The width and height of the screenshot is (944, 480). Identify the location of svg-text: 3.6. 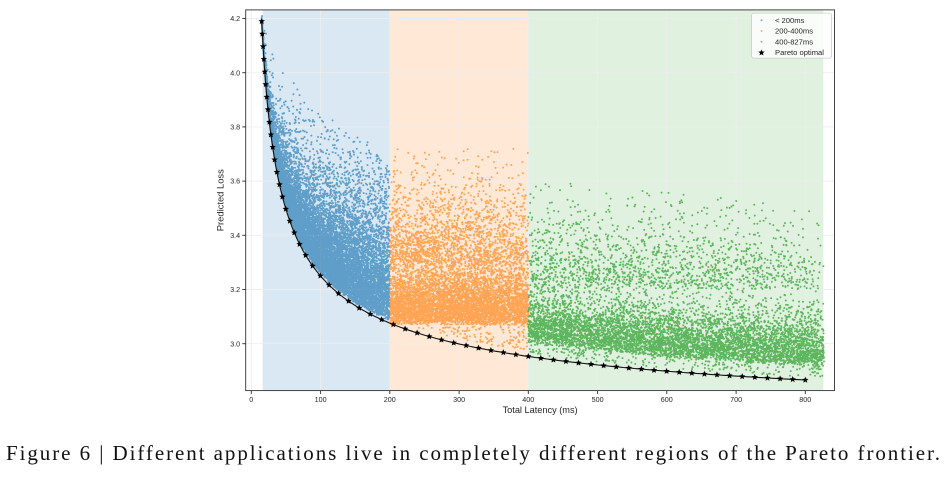
(235, 181).